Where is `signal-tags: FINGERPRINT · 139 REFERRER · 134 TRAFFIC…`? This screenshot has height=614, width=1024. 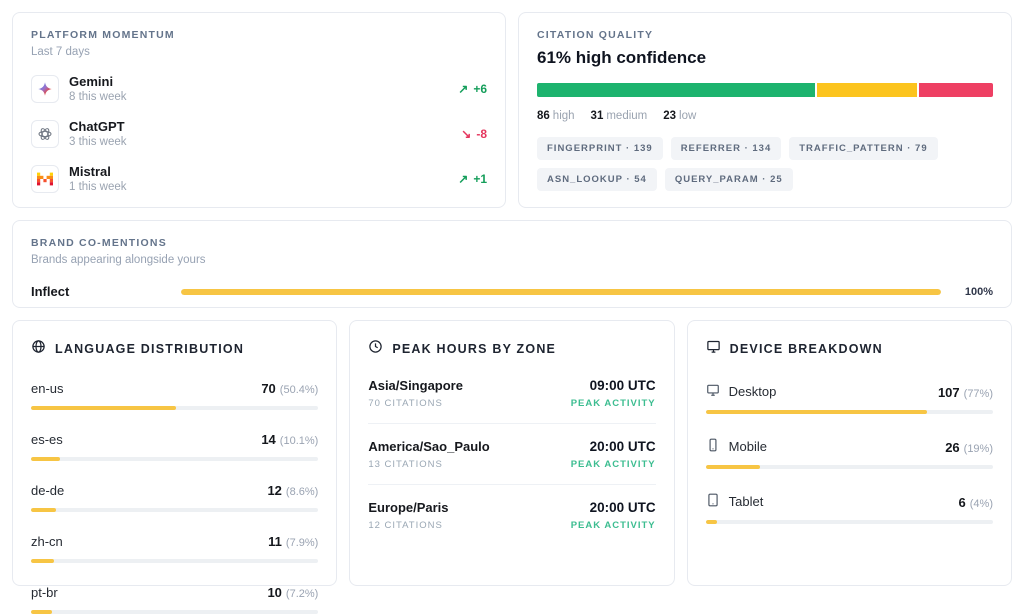
signal-tags: FINGERPRINT · 139 REFERRER · 134 TRAFFIC… is located at coordinates (765, 164).